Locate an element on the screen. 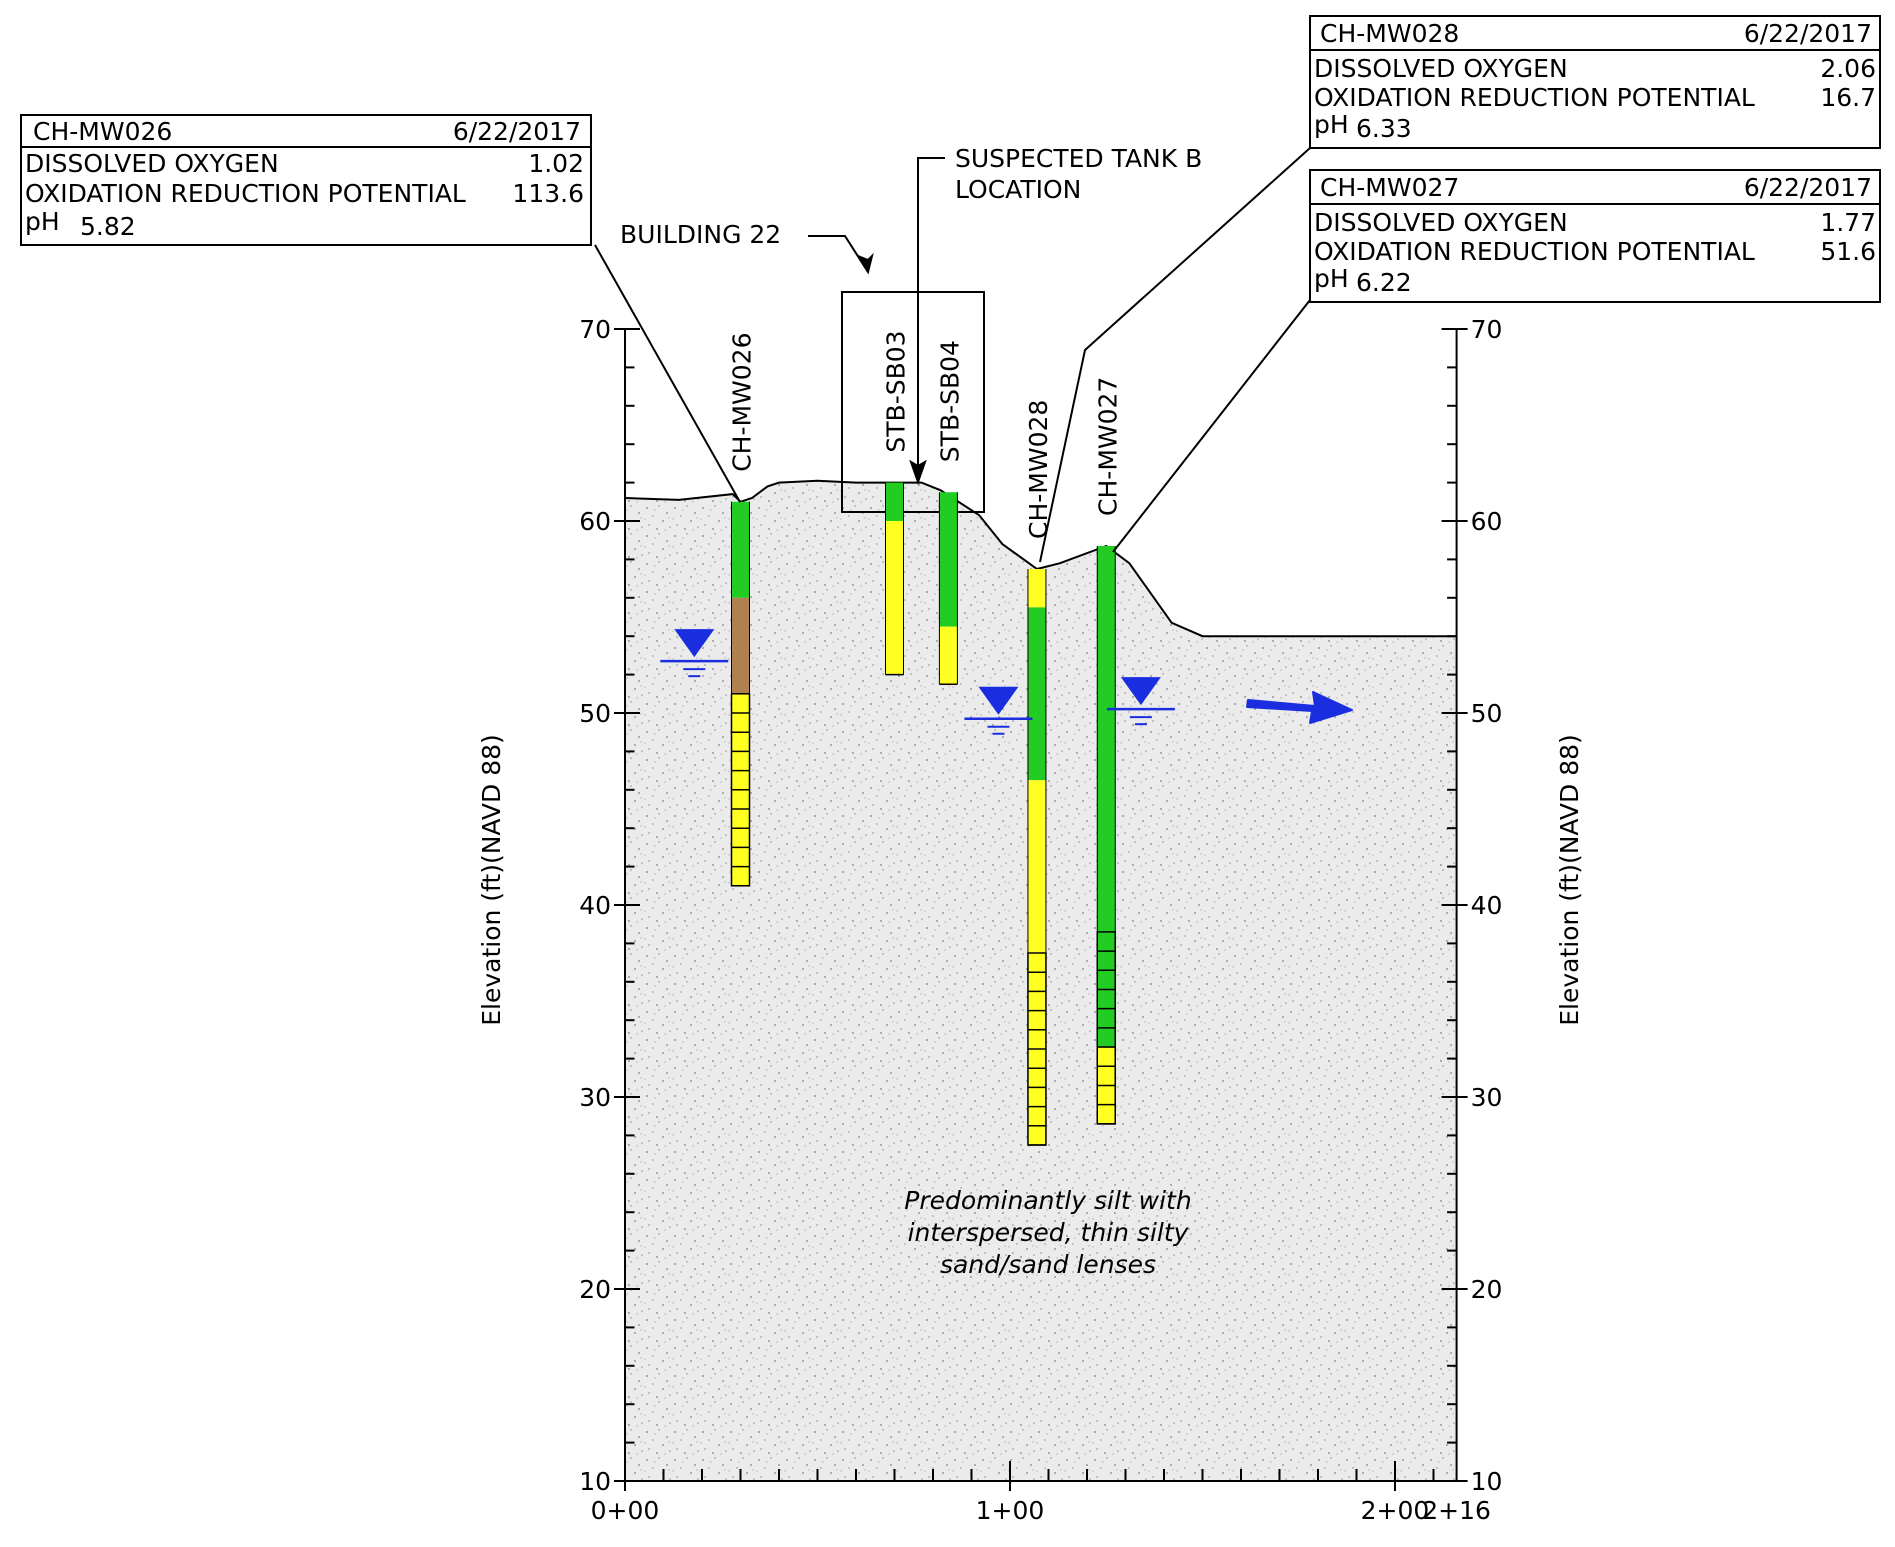  callout-well-name: CH-MW026 is located at coordinates (102, 131).